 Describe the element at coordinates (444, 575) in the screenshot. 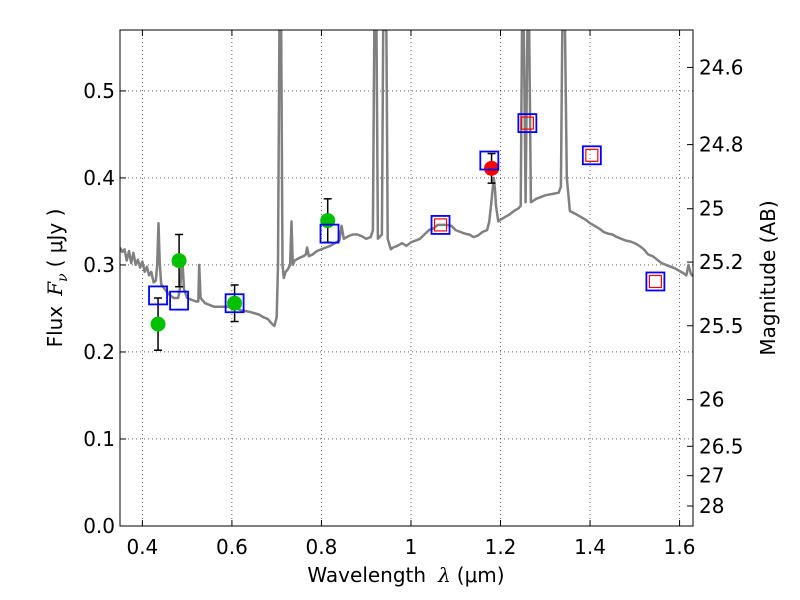

I see `x-axis-label-symbol: λ` at that location.